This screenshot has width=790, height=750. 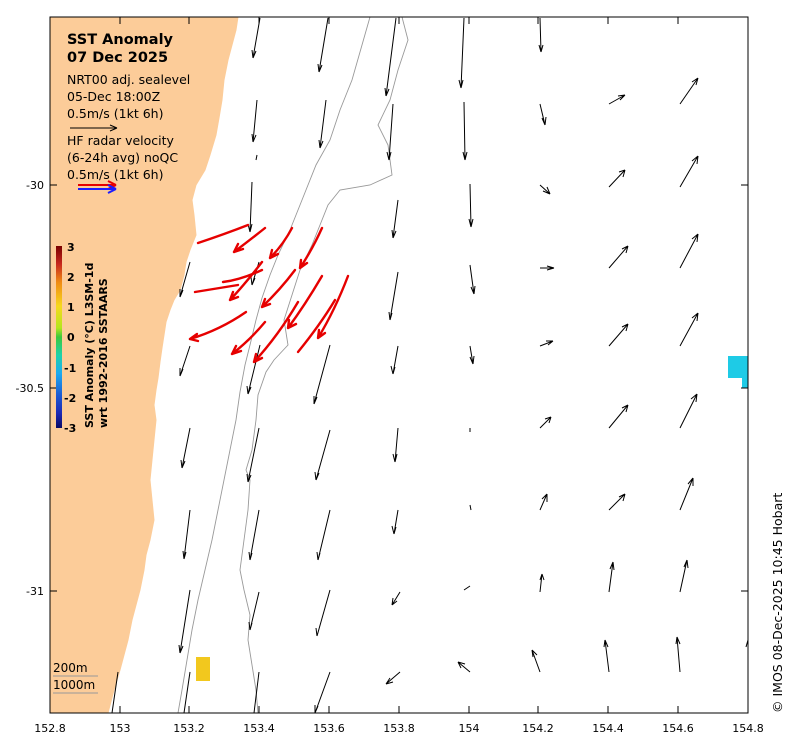 What do you see at coordinates (748, 728) in the screenshot?
I see `x-tick-label: 154.8` at bounding box center [748, 728].